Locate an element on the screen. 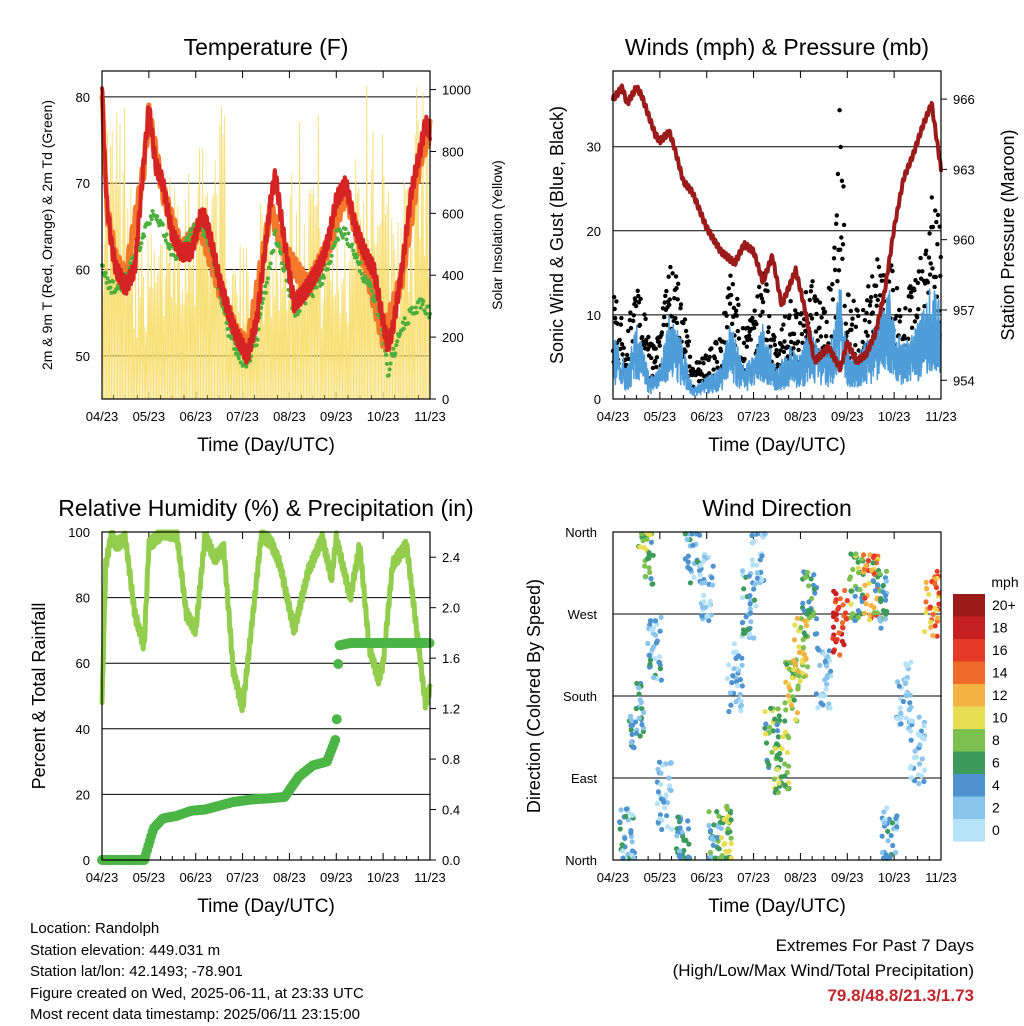  precipitation-point is located at coordinates (338, 664).